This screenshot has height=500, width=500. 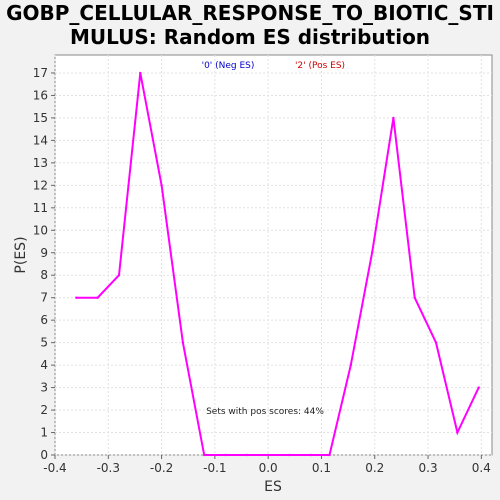 I want to click on y-tick-label: 3, so click(x=44, y=388).